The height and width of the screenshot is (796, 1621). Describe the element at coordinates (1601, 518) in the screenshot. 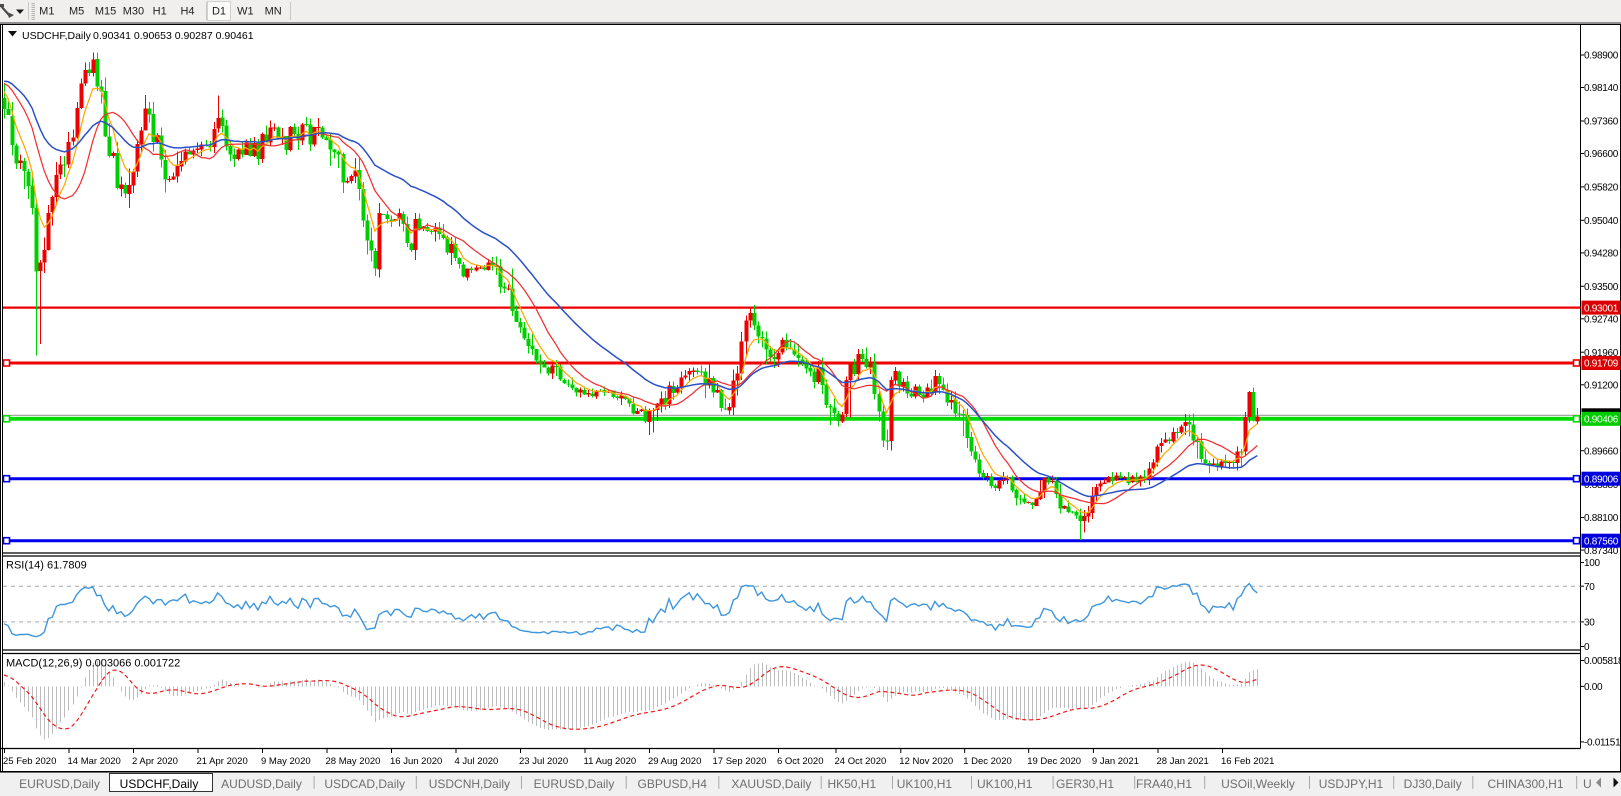

I see `svg-text: 0.88100` at that location.